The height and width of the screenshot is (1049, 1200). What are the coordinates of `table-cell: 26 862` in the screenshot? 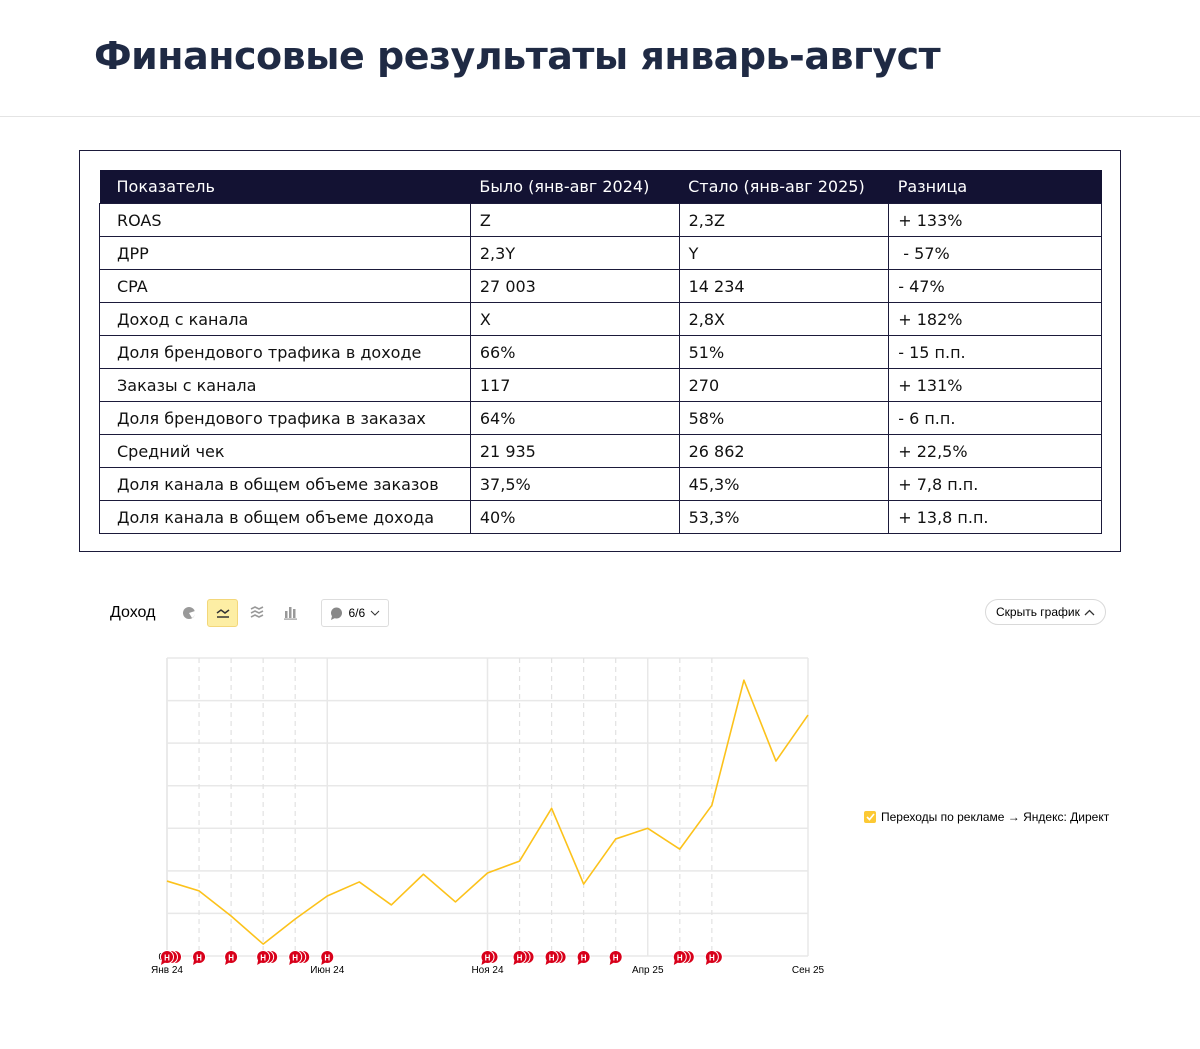 It's located at (784, 451).